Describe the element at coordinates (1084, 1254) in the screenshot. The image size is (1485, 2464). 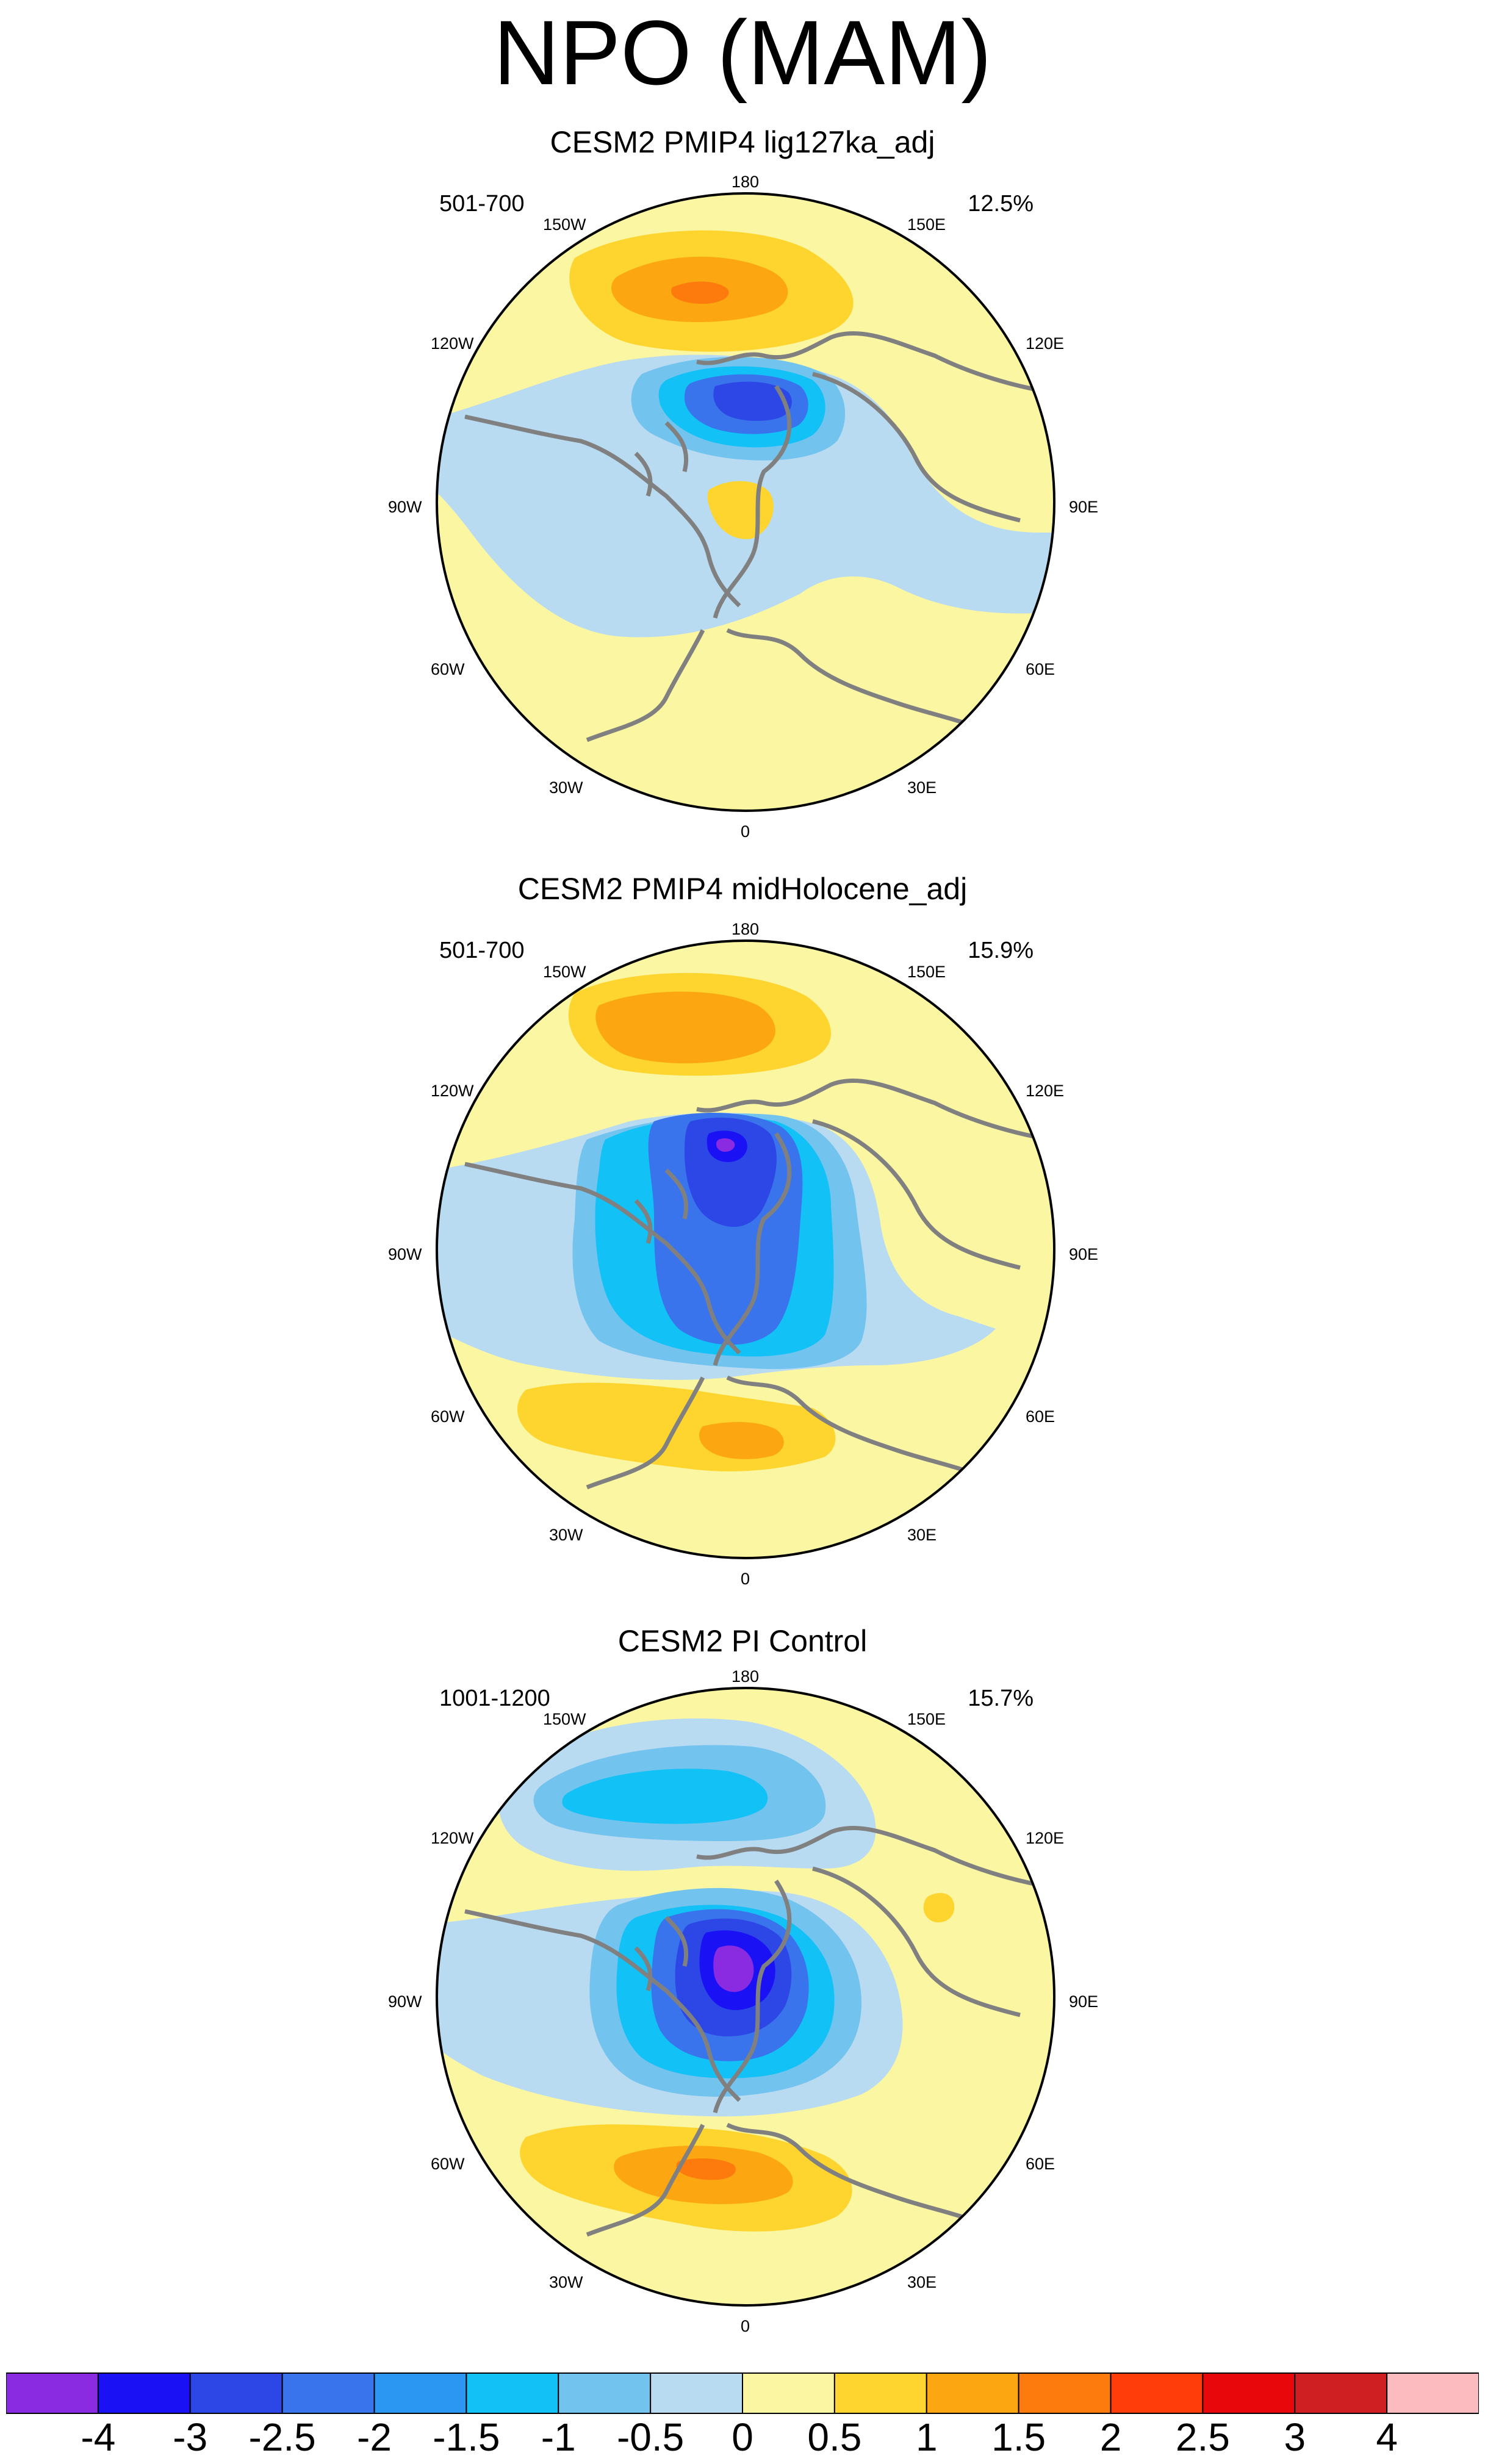
I see `panel-2-lon-90e: 90E` at that location.